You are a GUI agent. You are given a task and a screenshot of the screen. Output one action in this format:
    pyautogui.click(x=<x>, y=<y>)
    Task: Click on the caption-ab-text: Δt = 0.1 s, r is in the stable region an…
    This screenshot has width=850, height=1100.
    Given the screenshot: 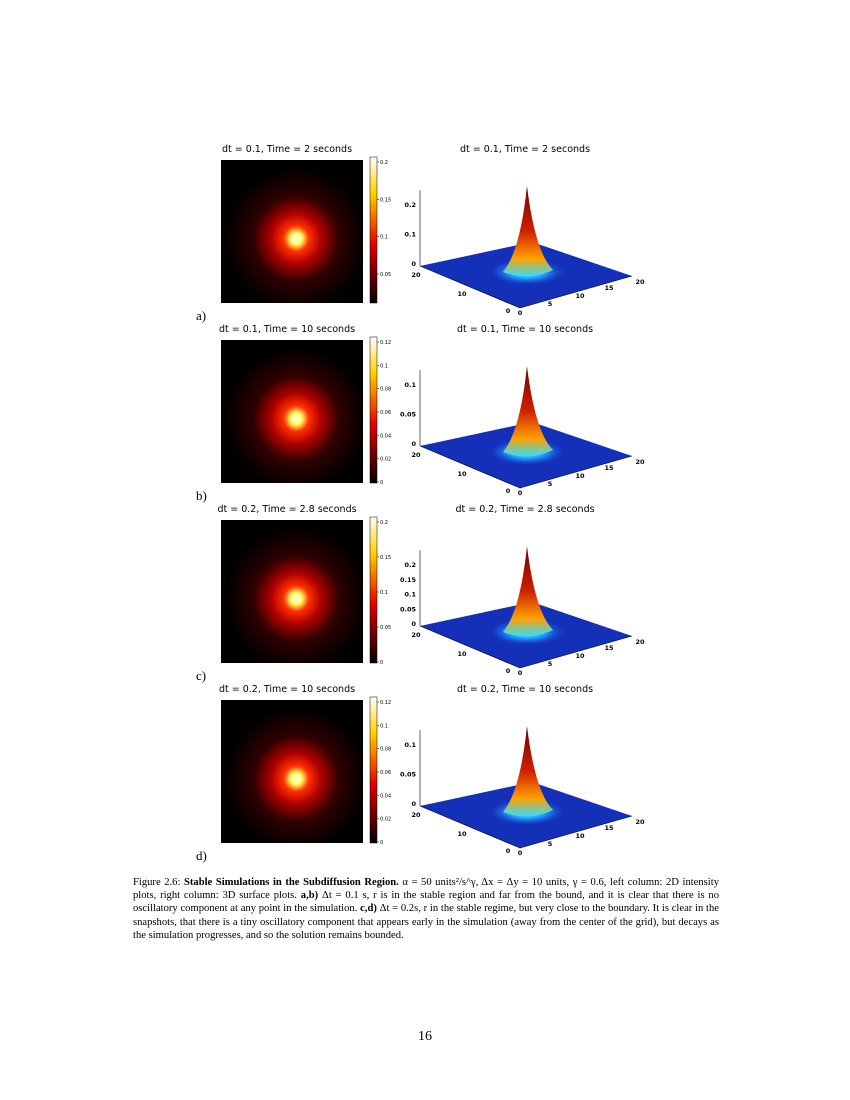 What is the action you would take?
    pyautogui.click(x=426, y=902)
    